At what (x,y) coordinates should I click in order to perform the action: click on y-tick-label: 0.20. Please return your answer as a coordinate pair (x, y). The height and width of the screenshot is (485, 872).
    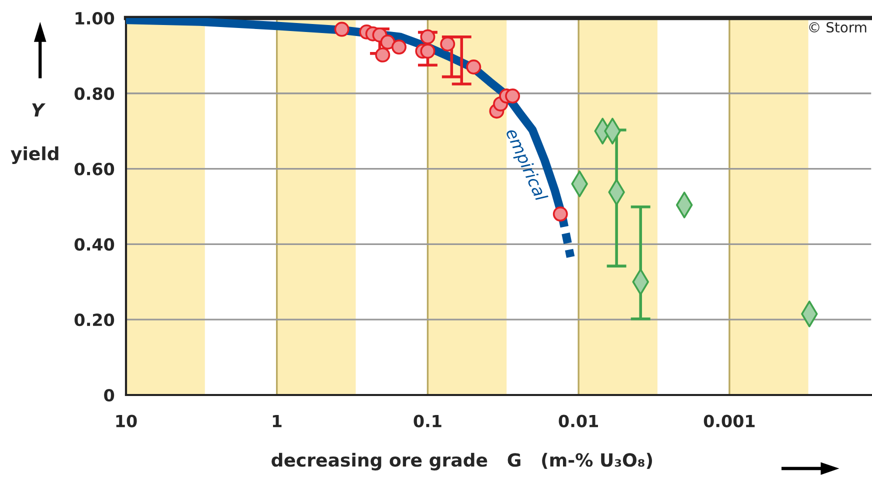
    Looking at the image, I should click on (94, 320).